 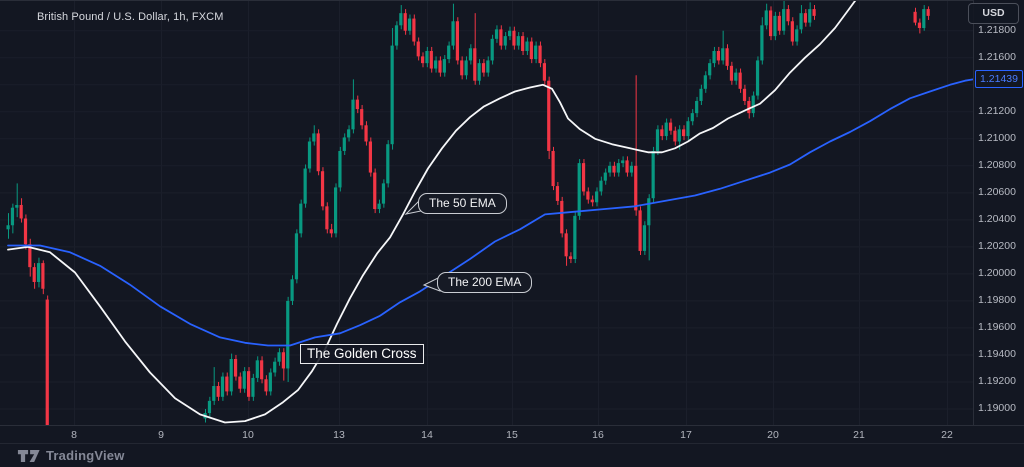 What do you see at coordinates (512, 435) in the screenshot?
I see `time-tick-label: 15` at bounding box center [512, 435].